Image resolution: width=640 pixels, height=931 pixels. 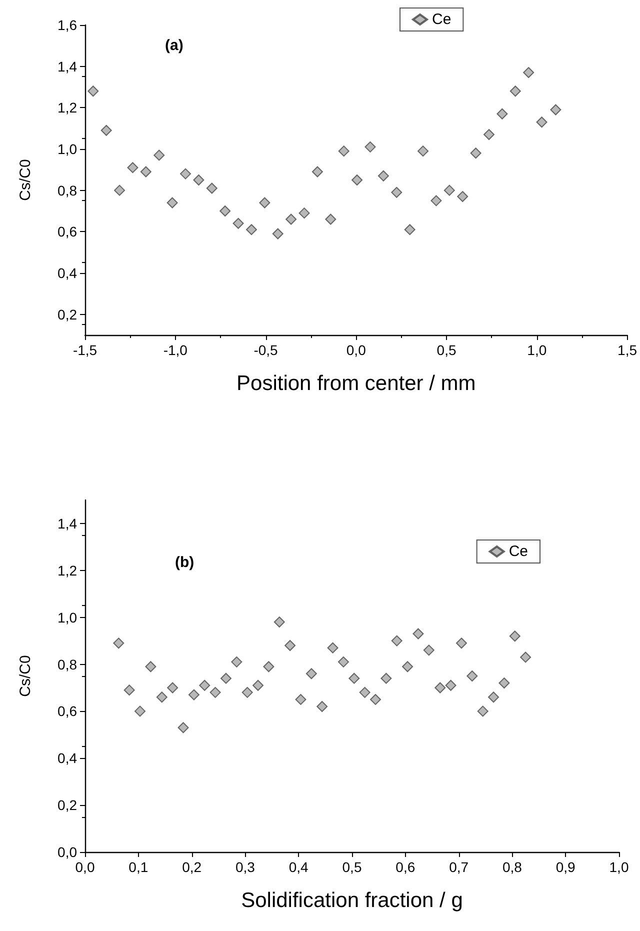 I want to click on x-axis-title: Position from center / mm, so click(x=356, y=383).